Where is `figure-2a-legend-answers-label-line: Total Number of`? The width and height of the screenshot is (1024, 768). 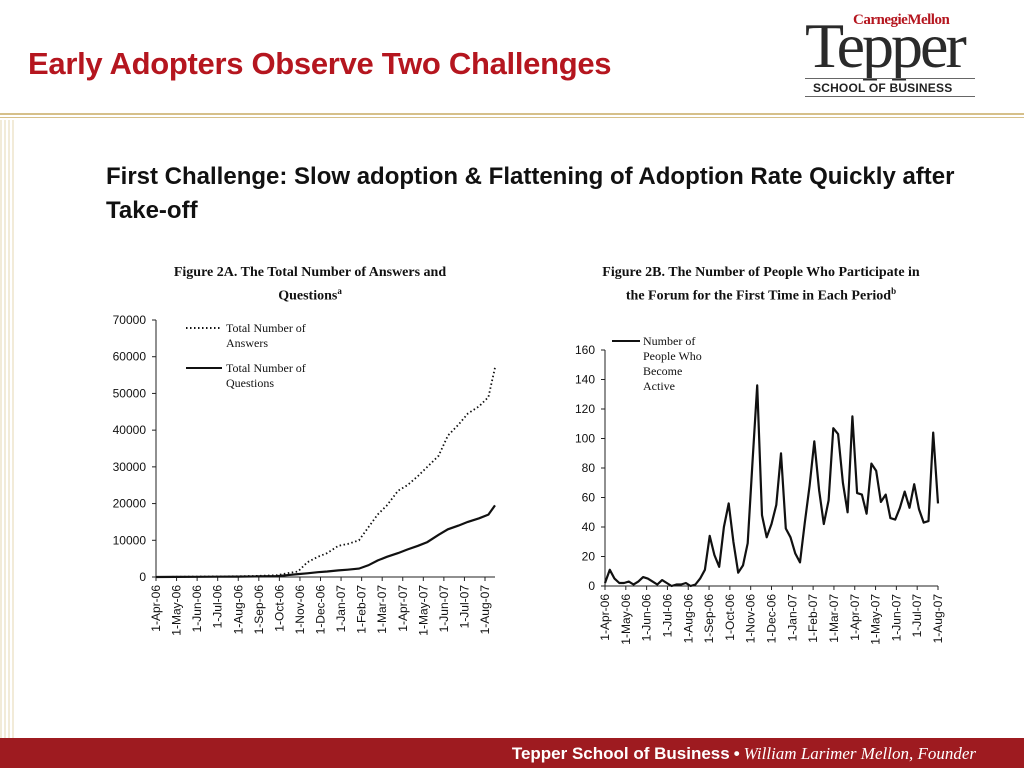
figure-2a-legend-answers-label-line: Total Number of is located at coordinates (266, 328).